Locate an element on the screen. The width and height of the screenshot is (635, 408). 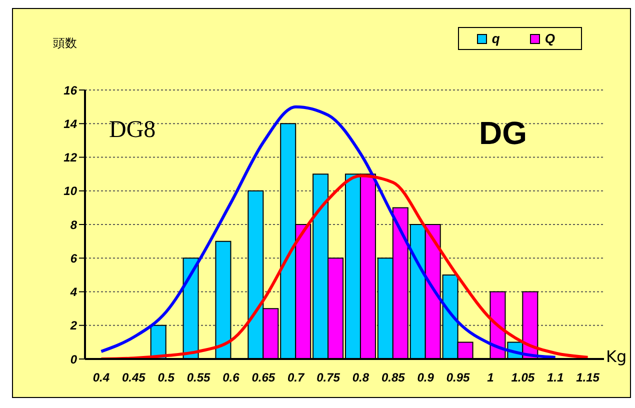
legend-label: Q is located at coordinates (549, 38).